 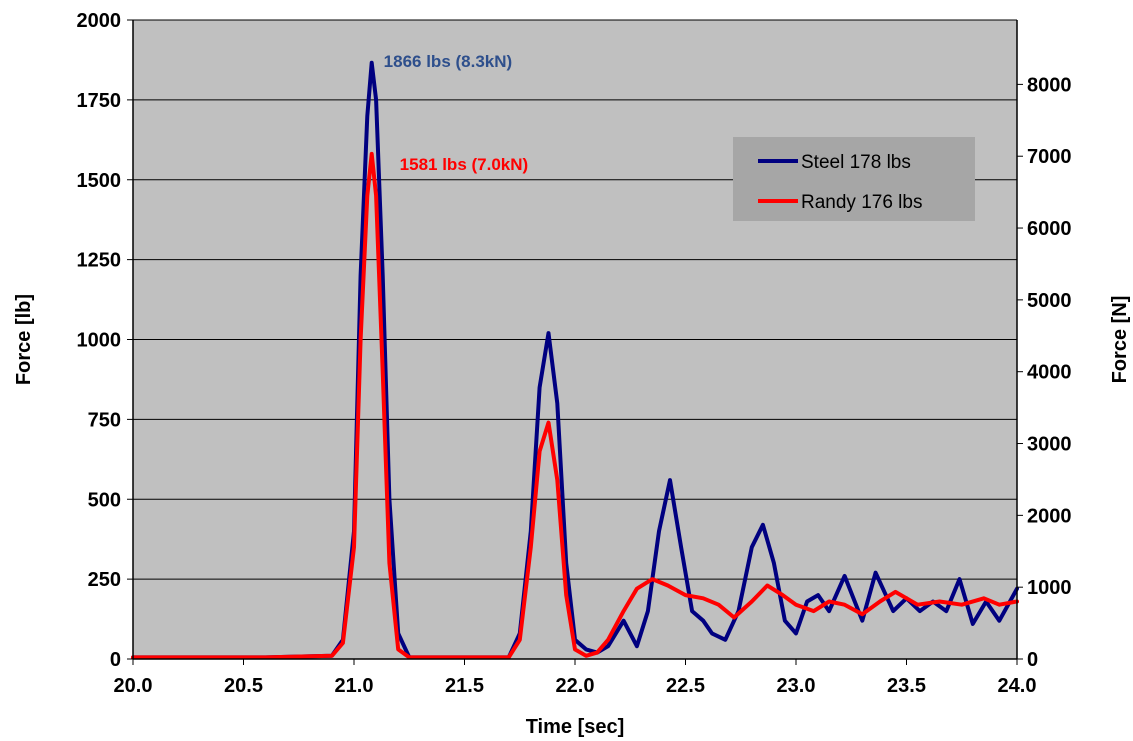 I want to click on y2-tick-label: 3000, so click(x=1049, y=445).